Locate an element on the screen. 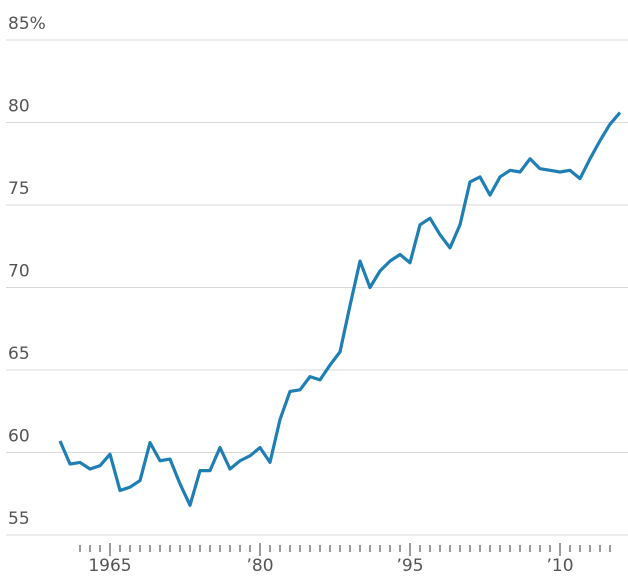 The width and height of the screenshot is (628, 576). y-tick-label: 70 is located at coordinates (19, 272).